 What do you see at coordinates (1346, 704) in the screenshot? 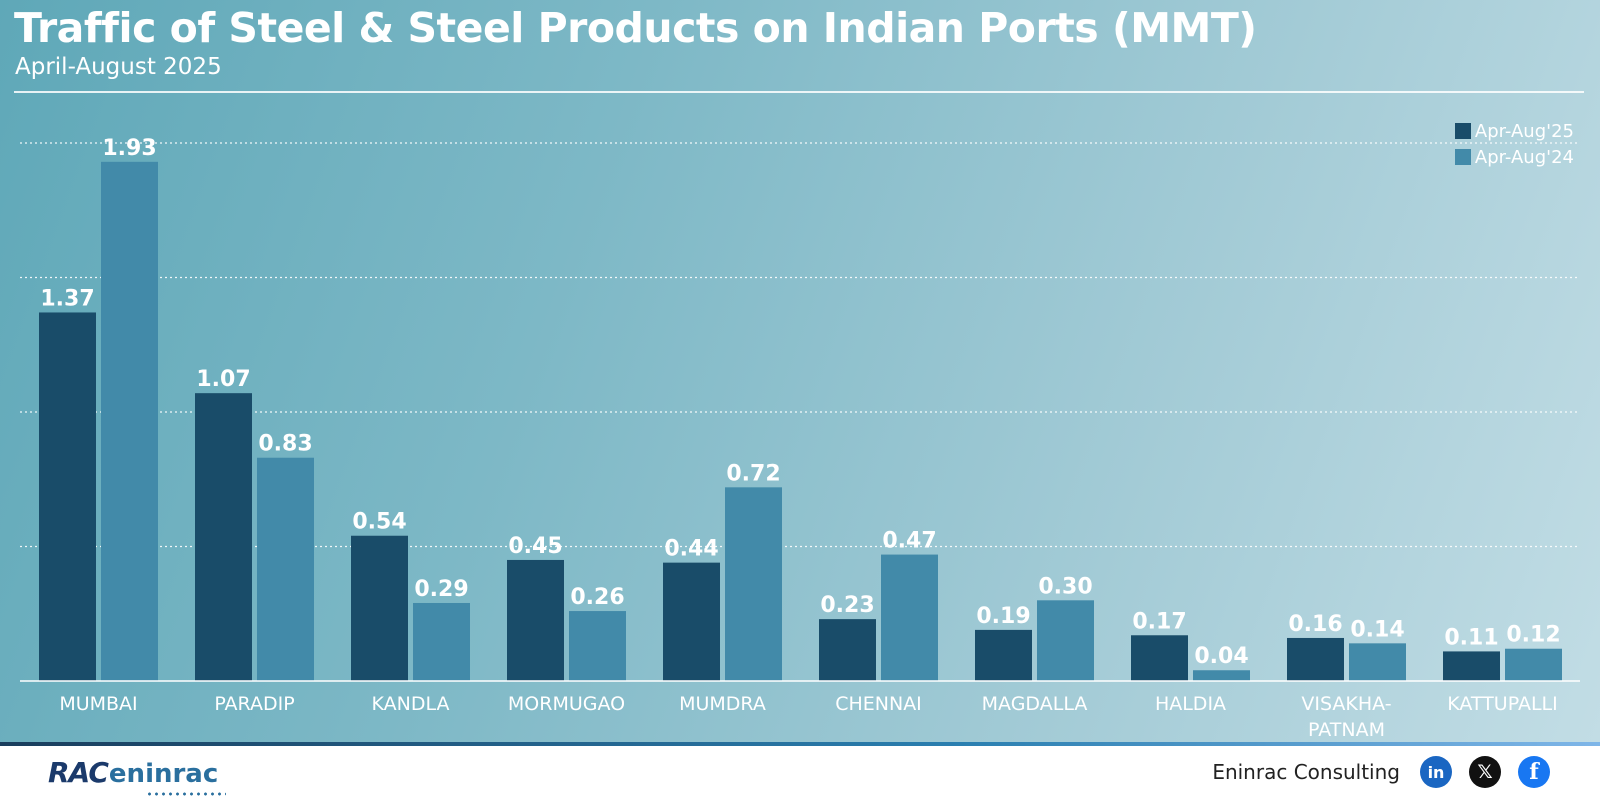
I see `category-label-line: VISAKHA-` at bounding box center [1346, 704].